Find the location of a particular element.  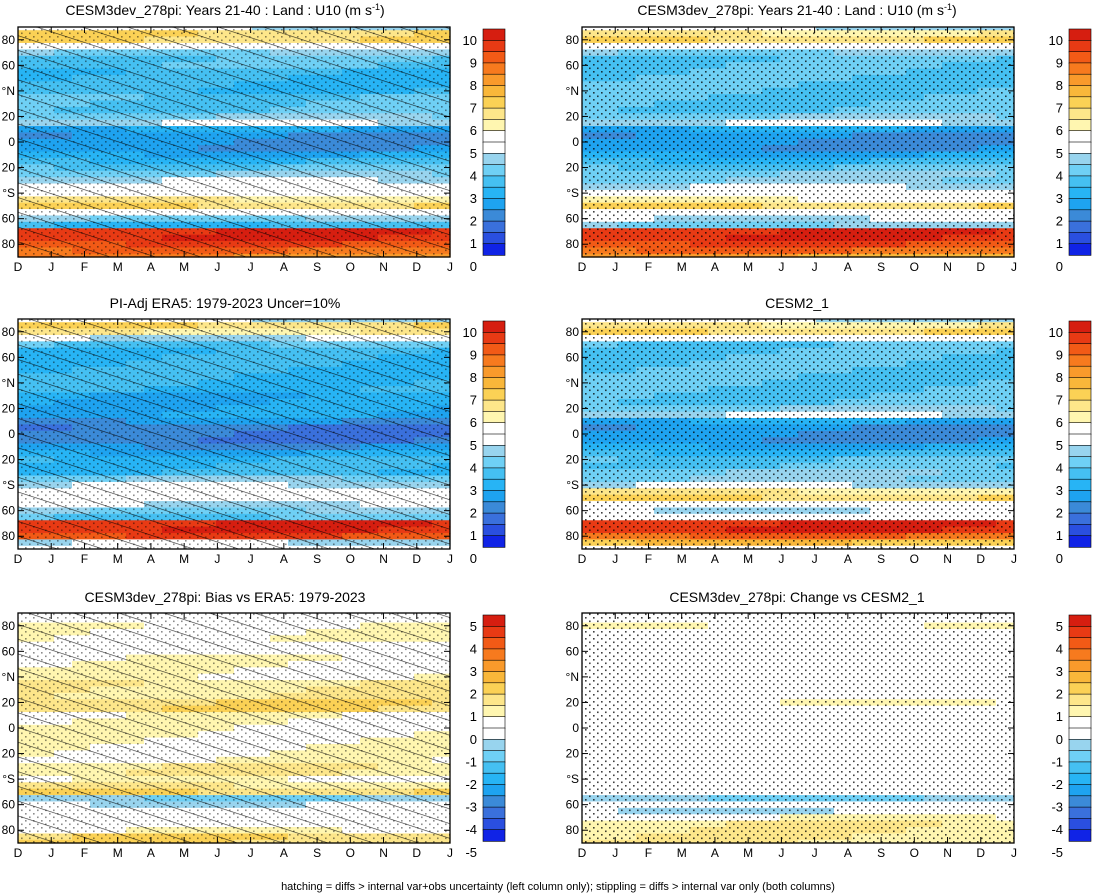

y-tick-label: °N is located at coordinates (8, 383).